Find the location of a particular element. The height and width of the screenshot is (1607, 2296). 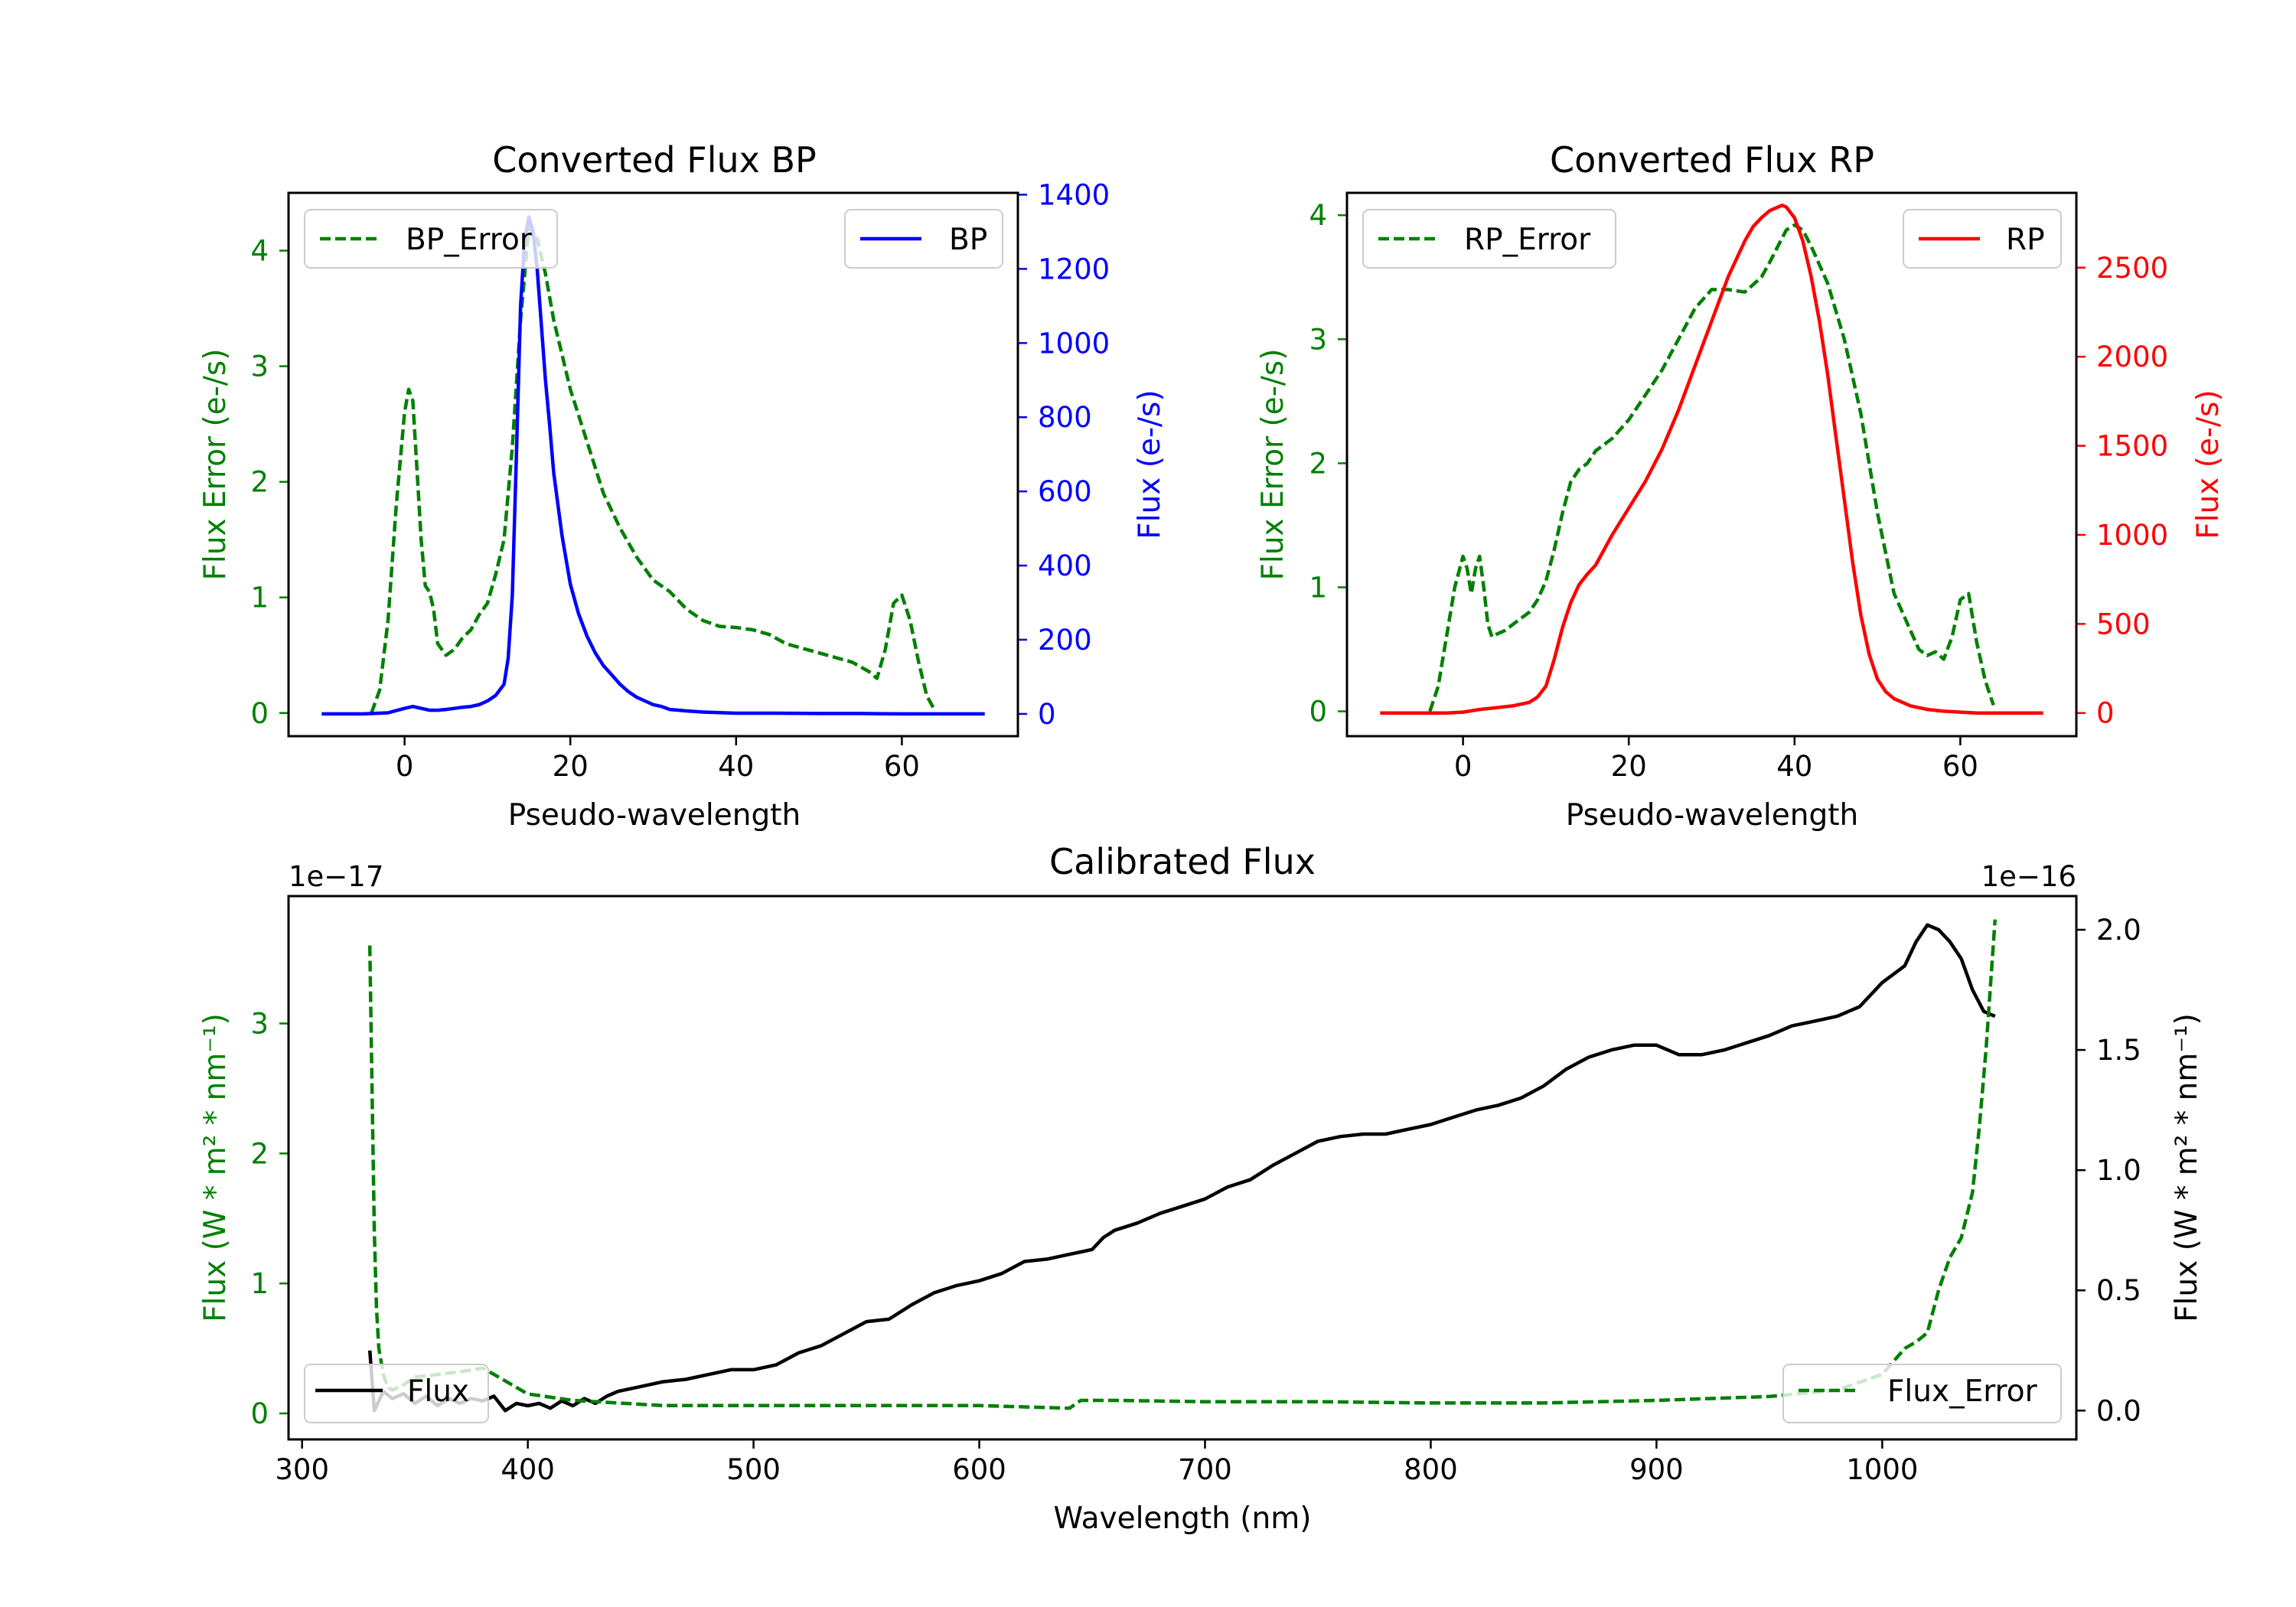

cal-x-axis-label: Wavelength (nm) is located at coordinates (1183, 1518).